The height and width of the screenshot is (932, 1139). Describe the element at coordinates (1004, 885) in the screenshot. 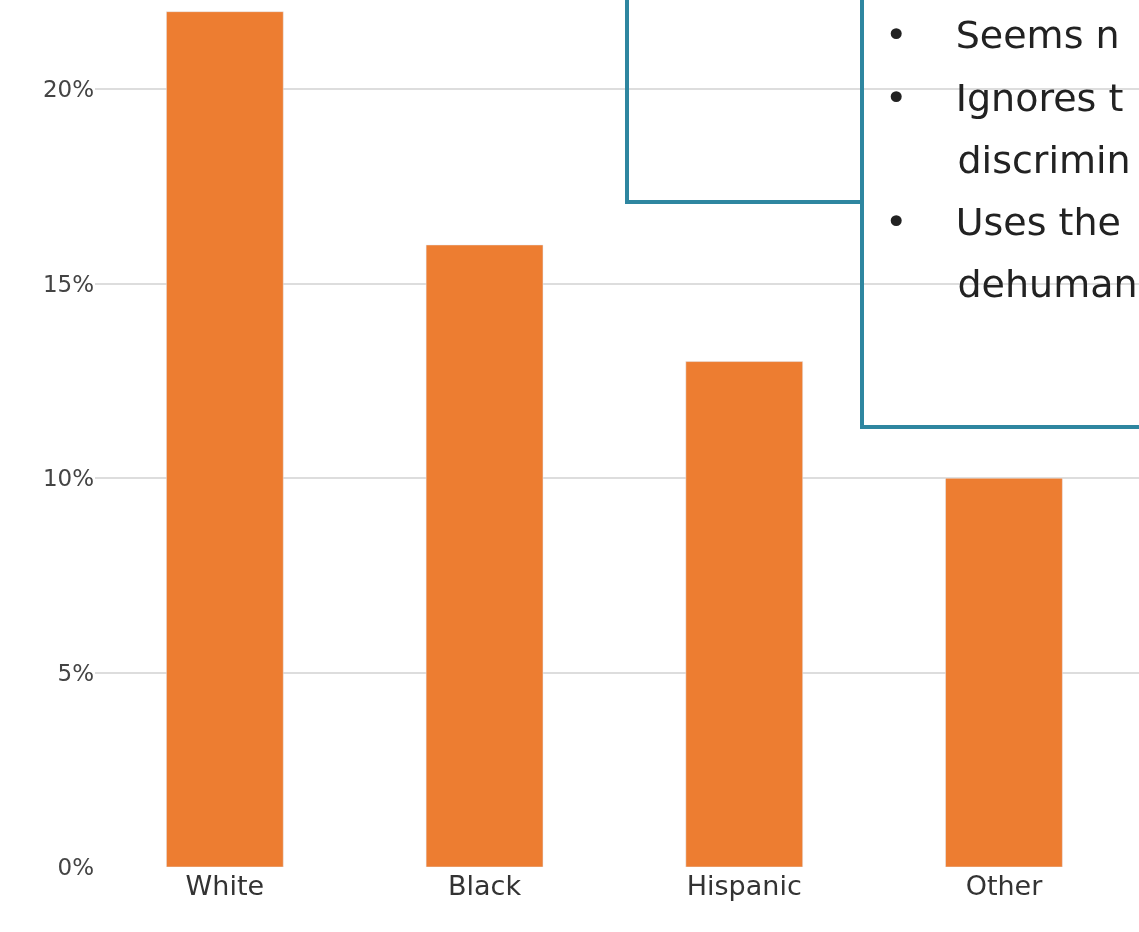

I see `x-tick-label: Other` at that location.